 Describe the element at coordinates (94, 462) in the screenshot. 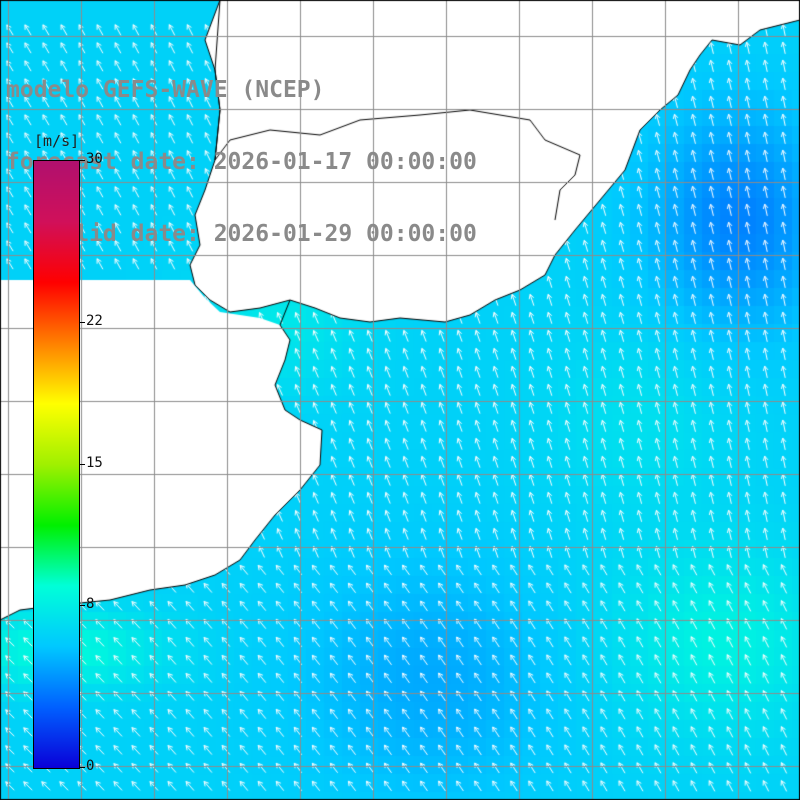

I see `colorbar-tick-label: 15` at that location.